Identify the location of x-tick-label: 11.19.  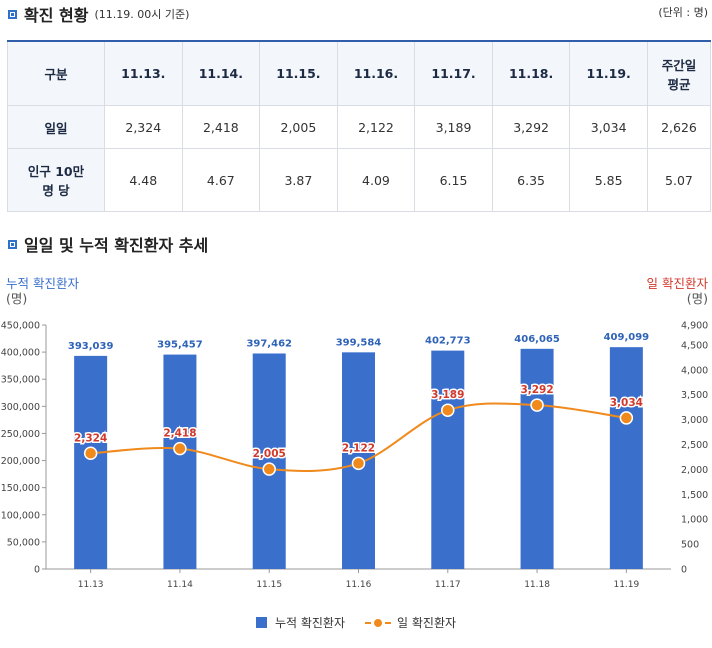
(626, 585).